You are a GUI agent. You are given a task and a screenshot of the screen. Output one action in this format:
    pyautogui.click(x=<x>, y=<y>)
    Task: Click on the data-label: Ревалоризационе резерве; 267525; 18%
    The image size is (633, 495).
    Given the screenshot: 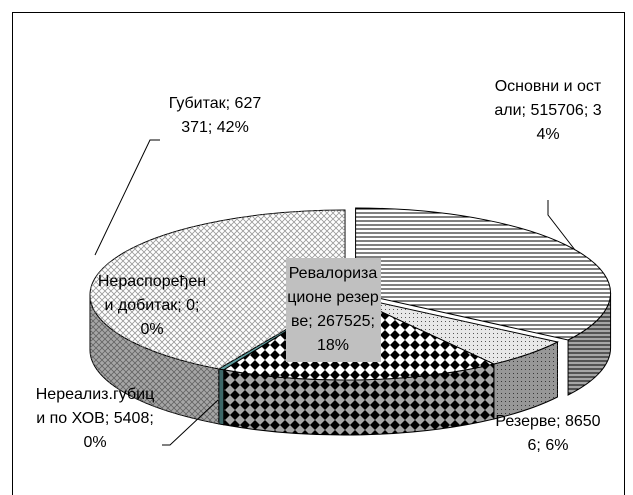 What is the action you would take?
    pyautogui.click(x=333, y=310)
    